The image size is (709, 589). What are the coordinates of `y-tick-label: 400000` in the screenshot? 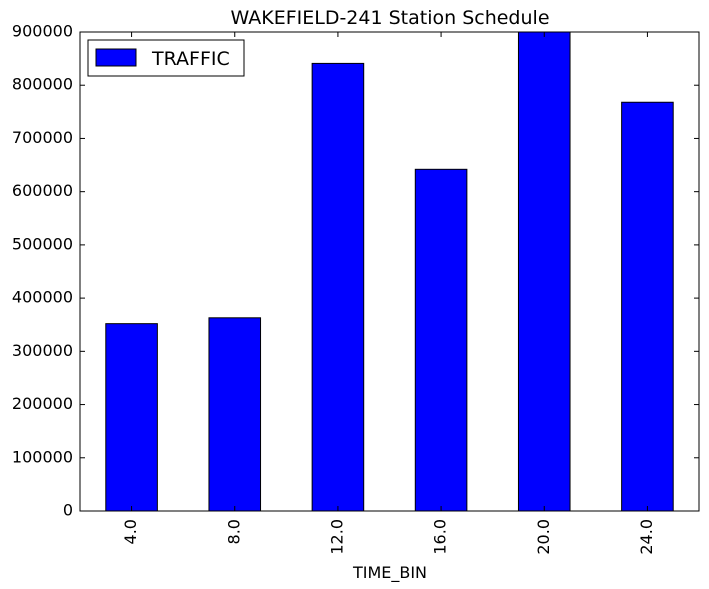 It's located at (42, 297).